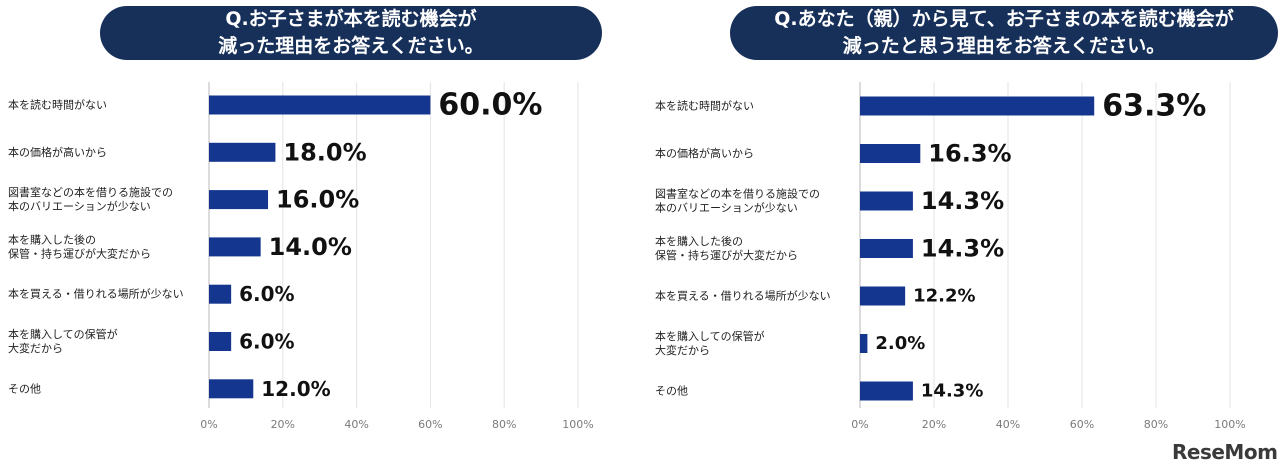 The height and width of the screenshot is (476, 1280). What do you see at coordinates (90, 192) in the screenshot?
I see `left-category-label-2-0: 図書室などの本を借りる施設での` at bounding box center [90, 192].